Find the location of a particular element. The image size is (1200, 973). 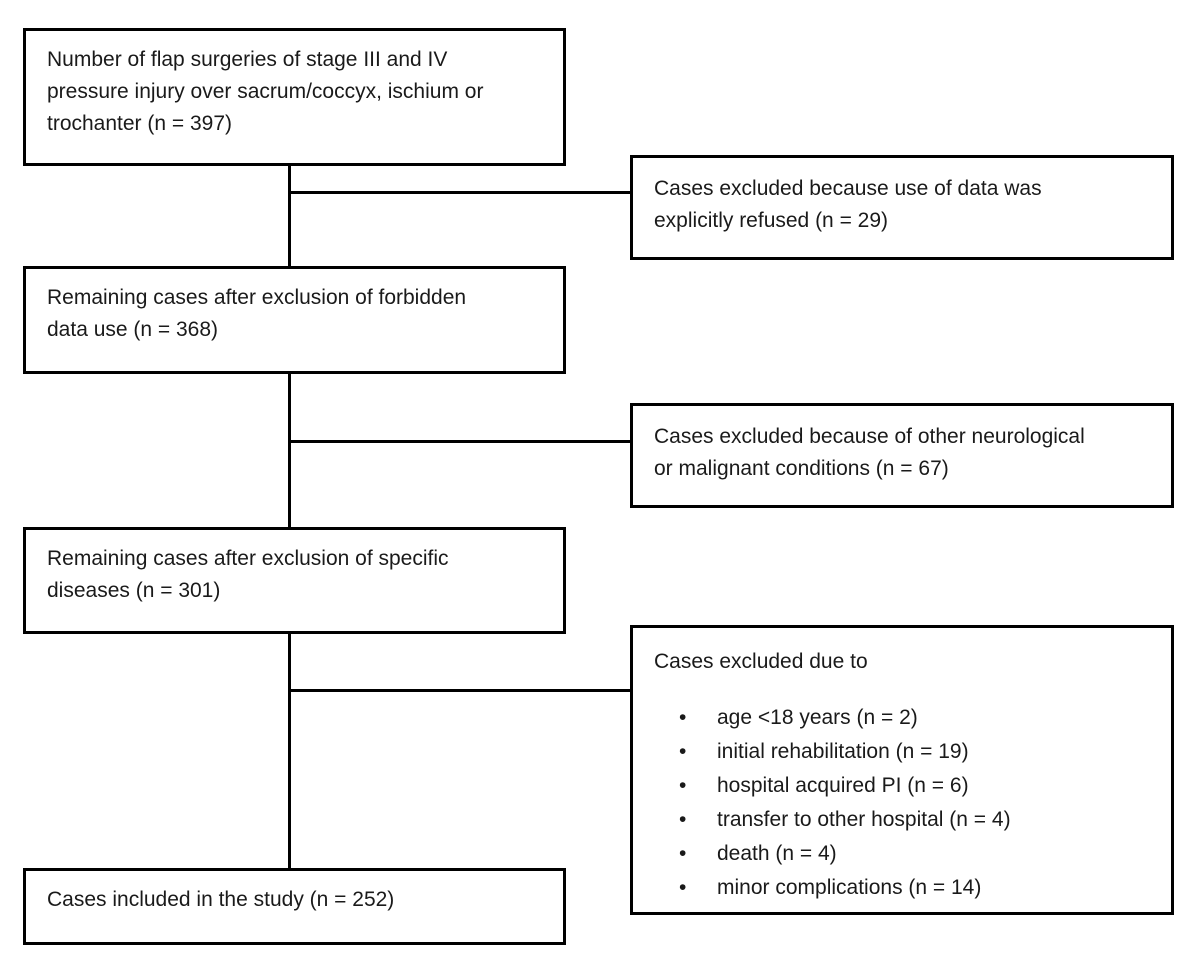

exclusion-reason-item: transfer to other hospital (n = 4) is located at coordinates (913, 820).